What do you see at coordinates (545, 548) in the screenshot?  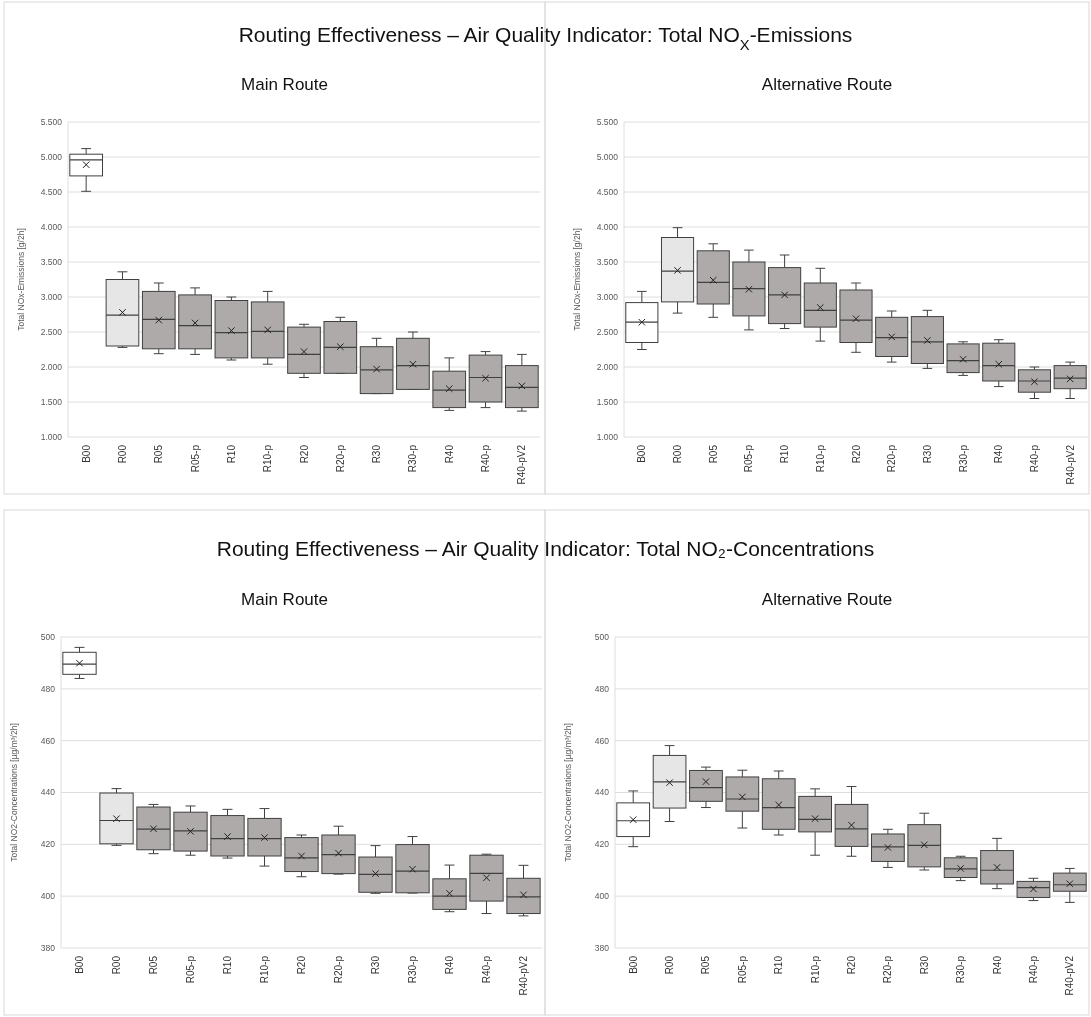 I see `chart-title: Routing Effectiveness – Air Quality Indicator: Total NO₂-Concentrations` at bounding box center [545, 548].